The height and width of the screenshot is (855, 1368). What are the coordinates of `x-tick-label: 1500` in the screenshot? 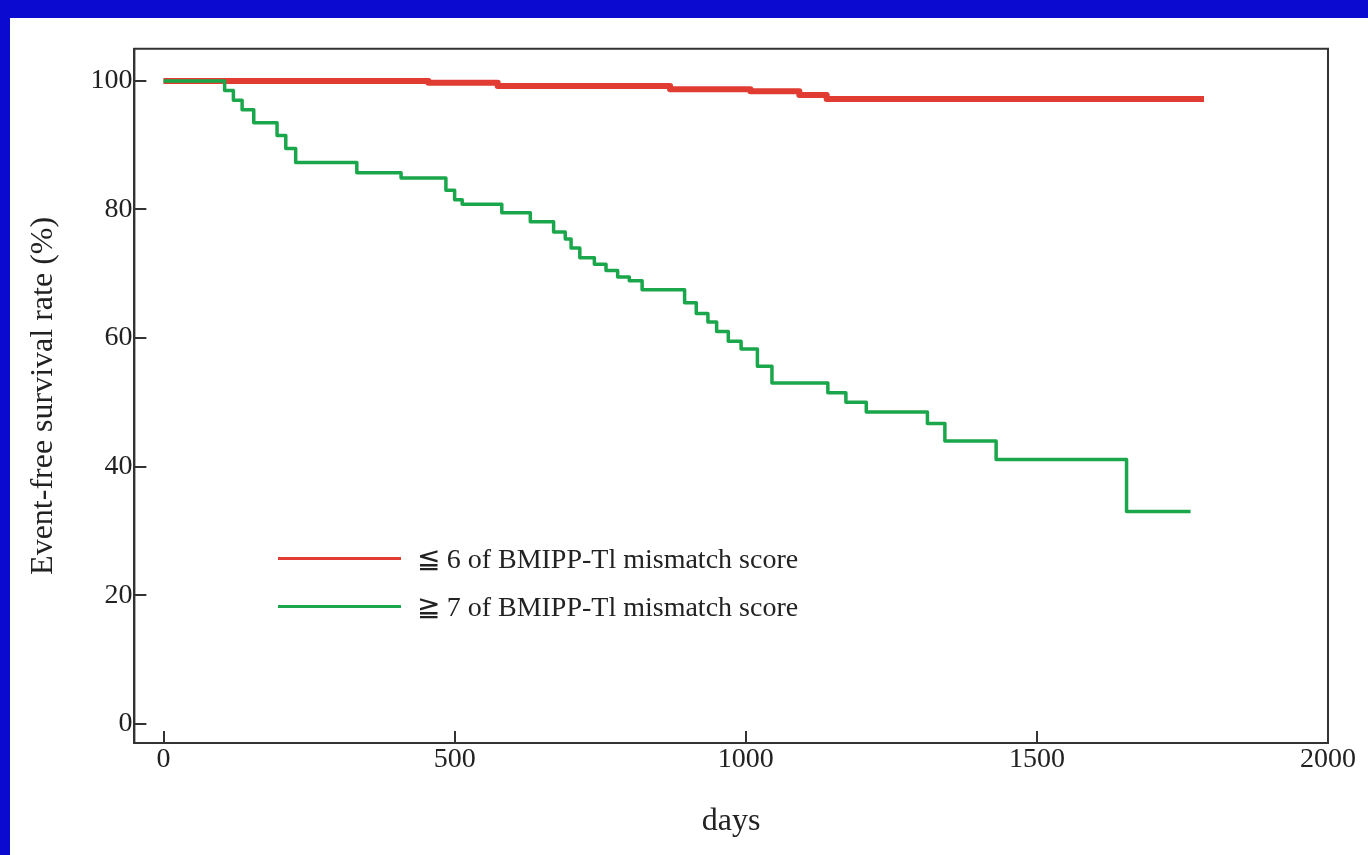 It's located at (1036, 758).